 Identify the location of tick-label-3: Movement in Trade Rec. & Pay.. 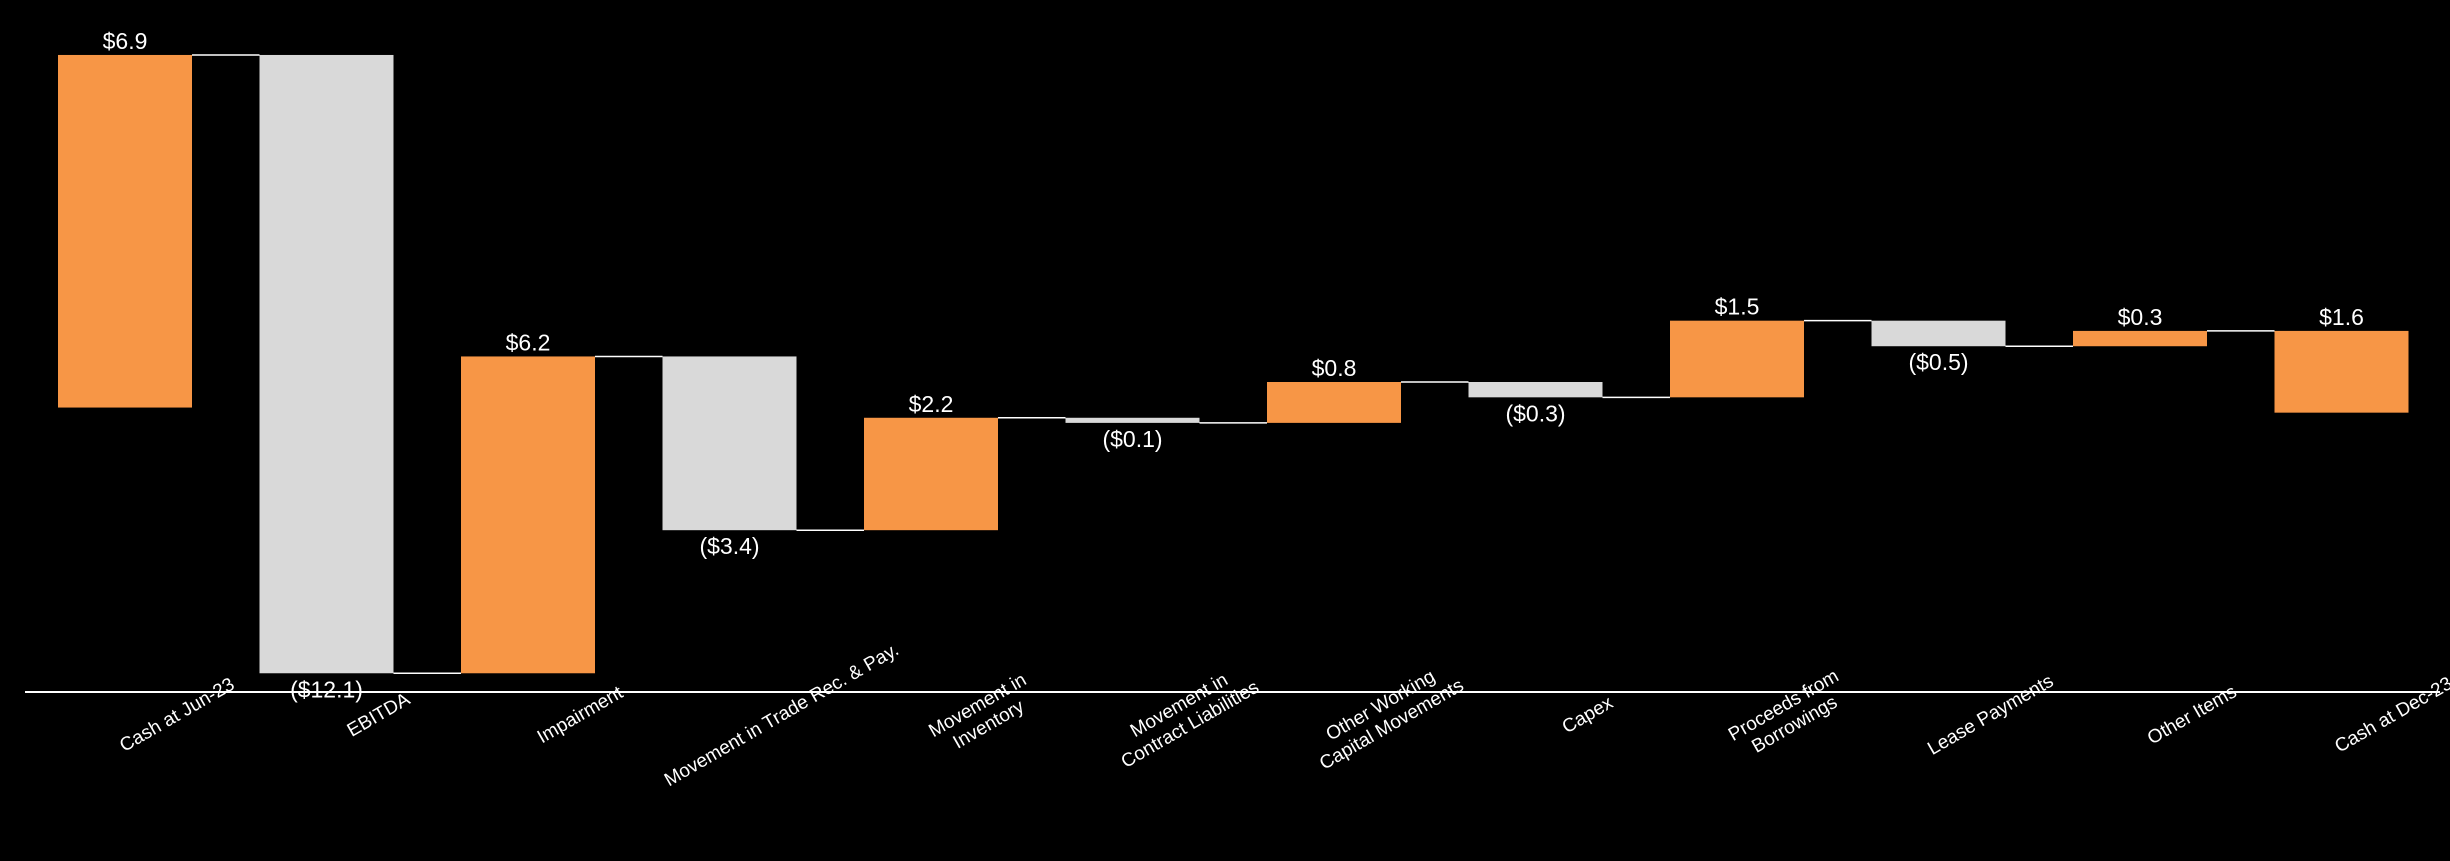
(782, 715).